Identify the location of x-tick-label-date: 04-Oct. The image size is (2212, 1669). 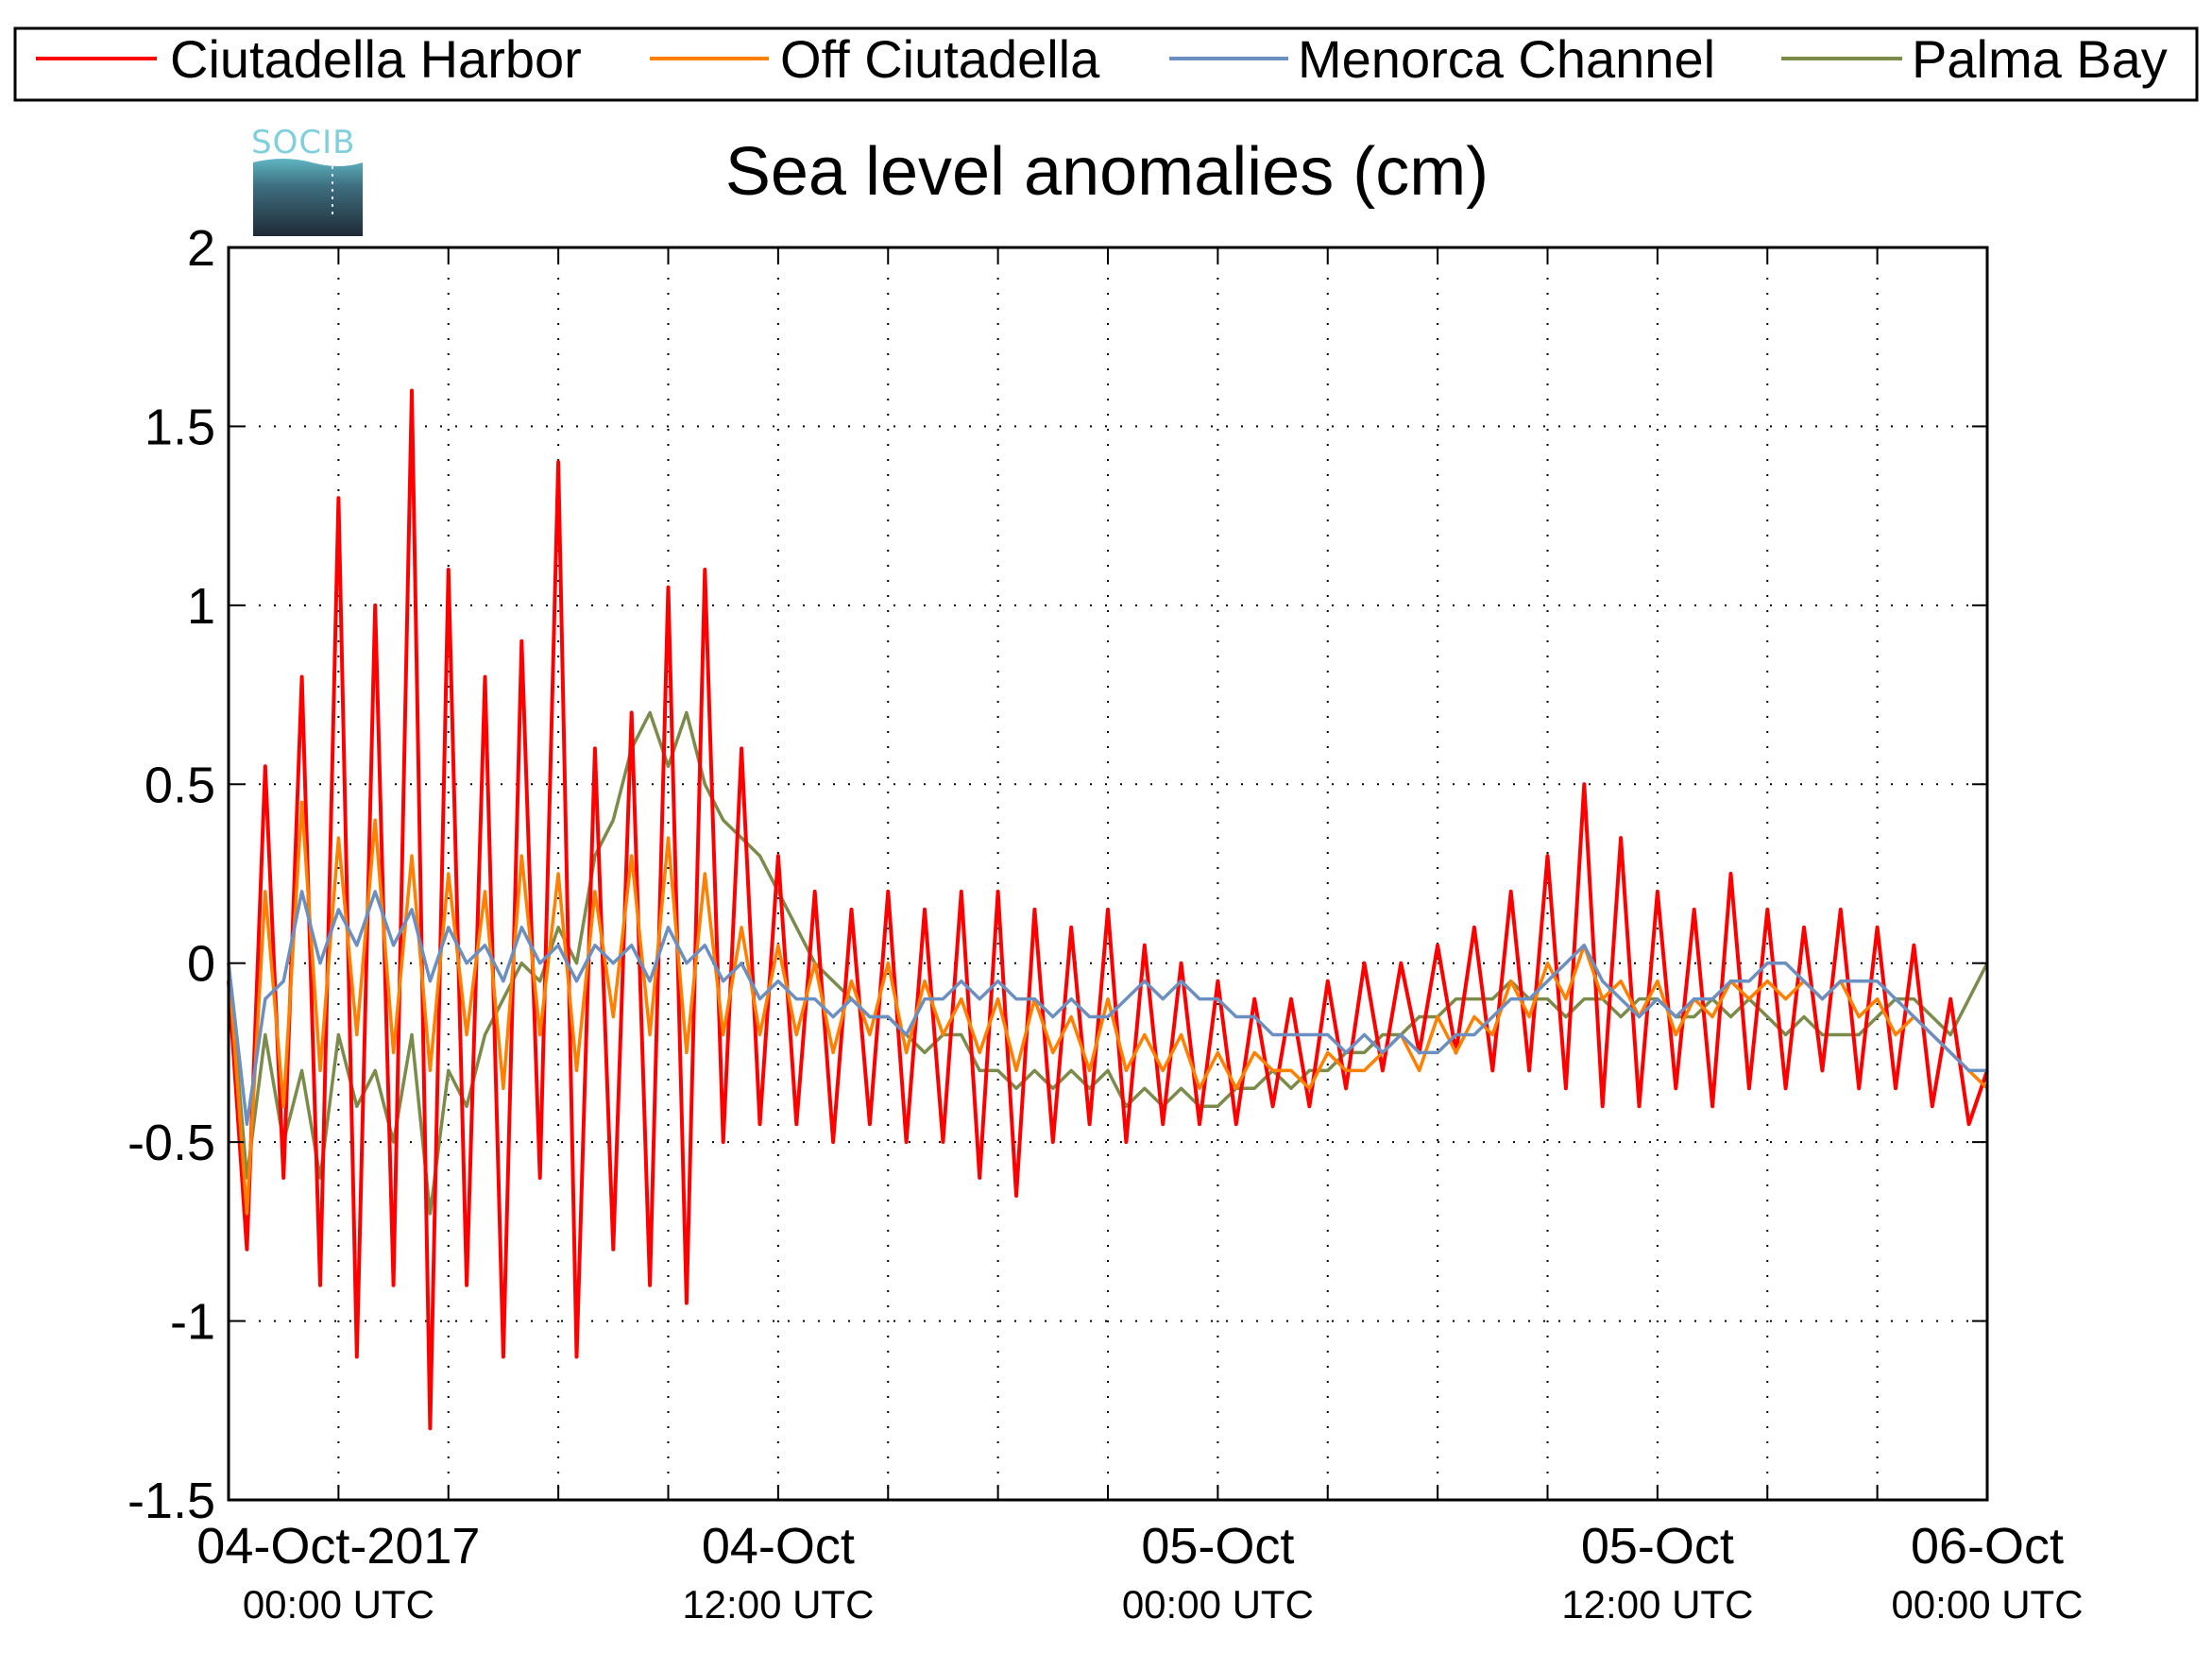
(778, 1547).